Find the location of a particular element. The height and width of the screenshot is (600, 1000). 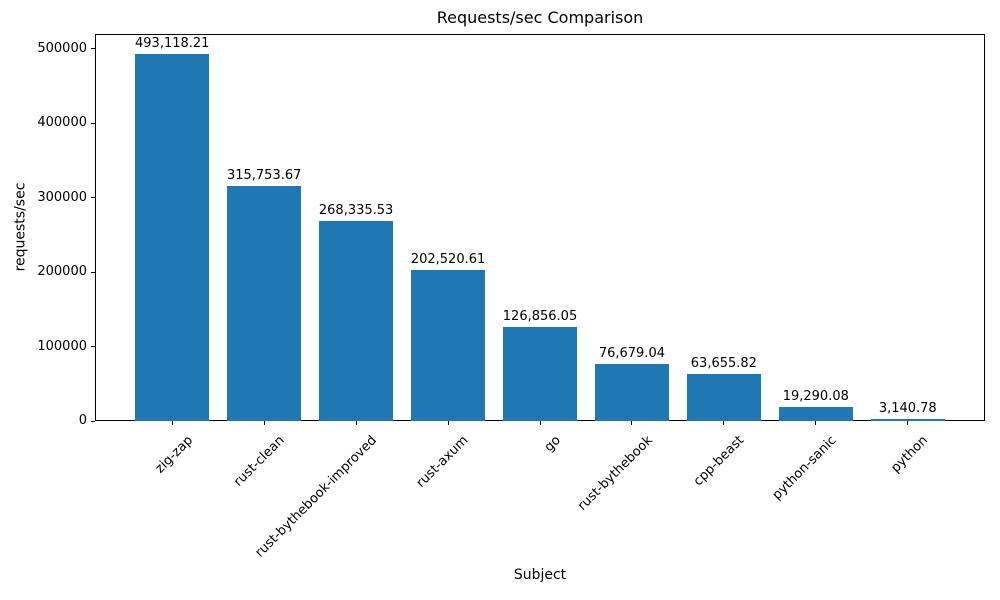

bar-value-label: 268,335.53 is located at coordinates (356, 211).